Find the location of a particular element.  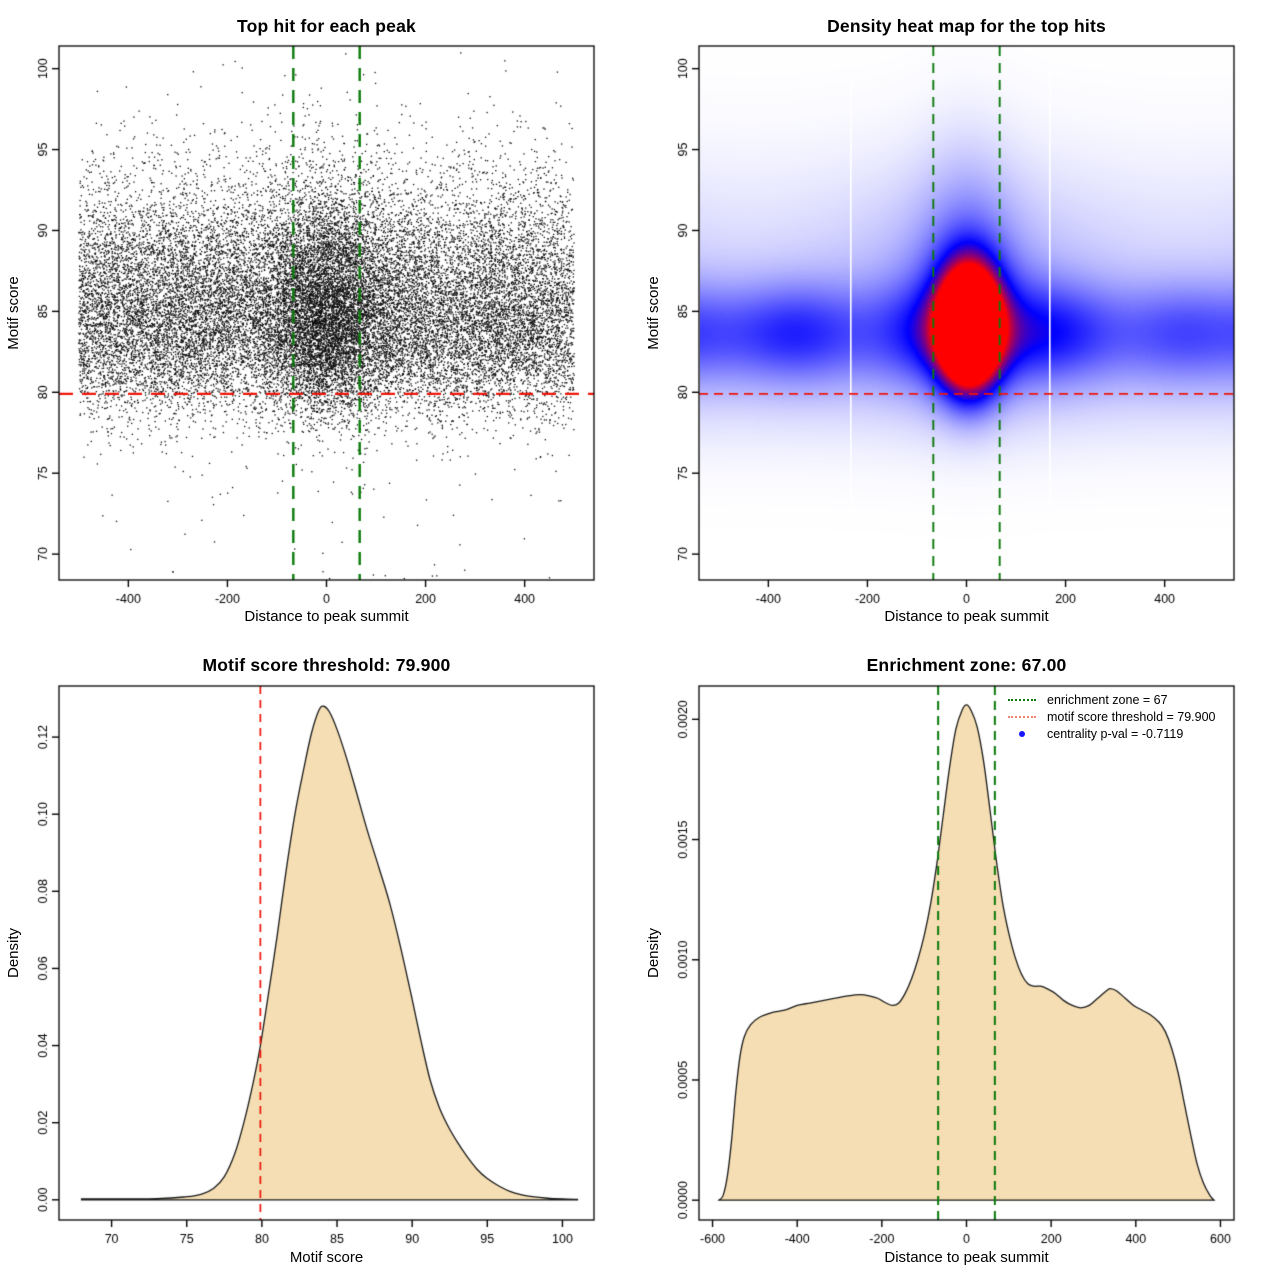

legend-label: enrichment zone = 67 is located at coordinates (1107, 699).